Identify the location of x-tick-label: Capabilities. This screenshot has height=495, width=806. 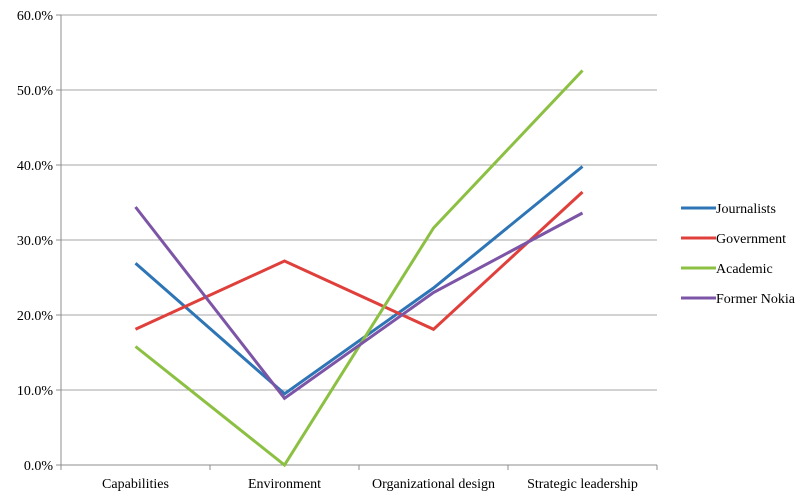
(135, 484).